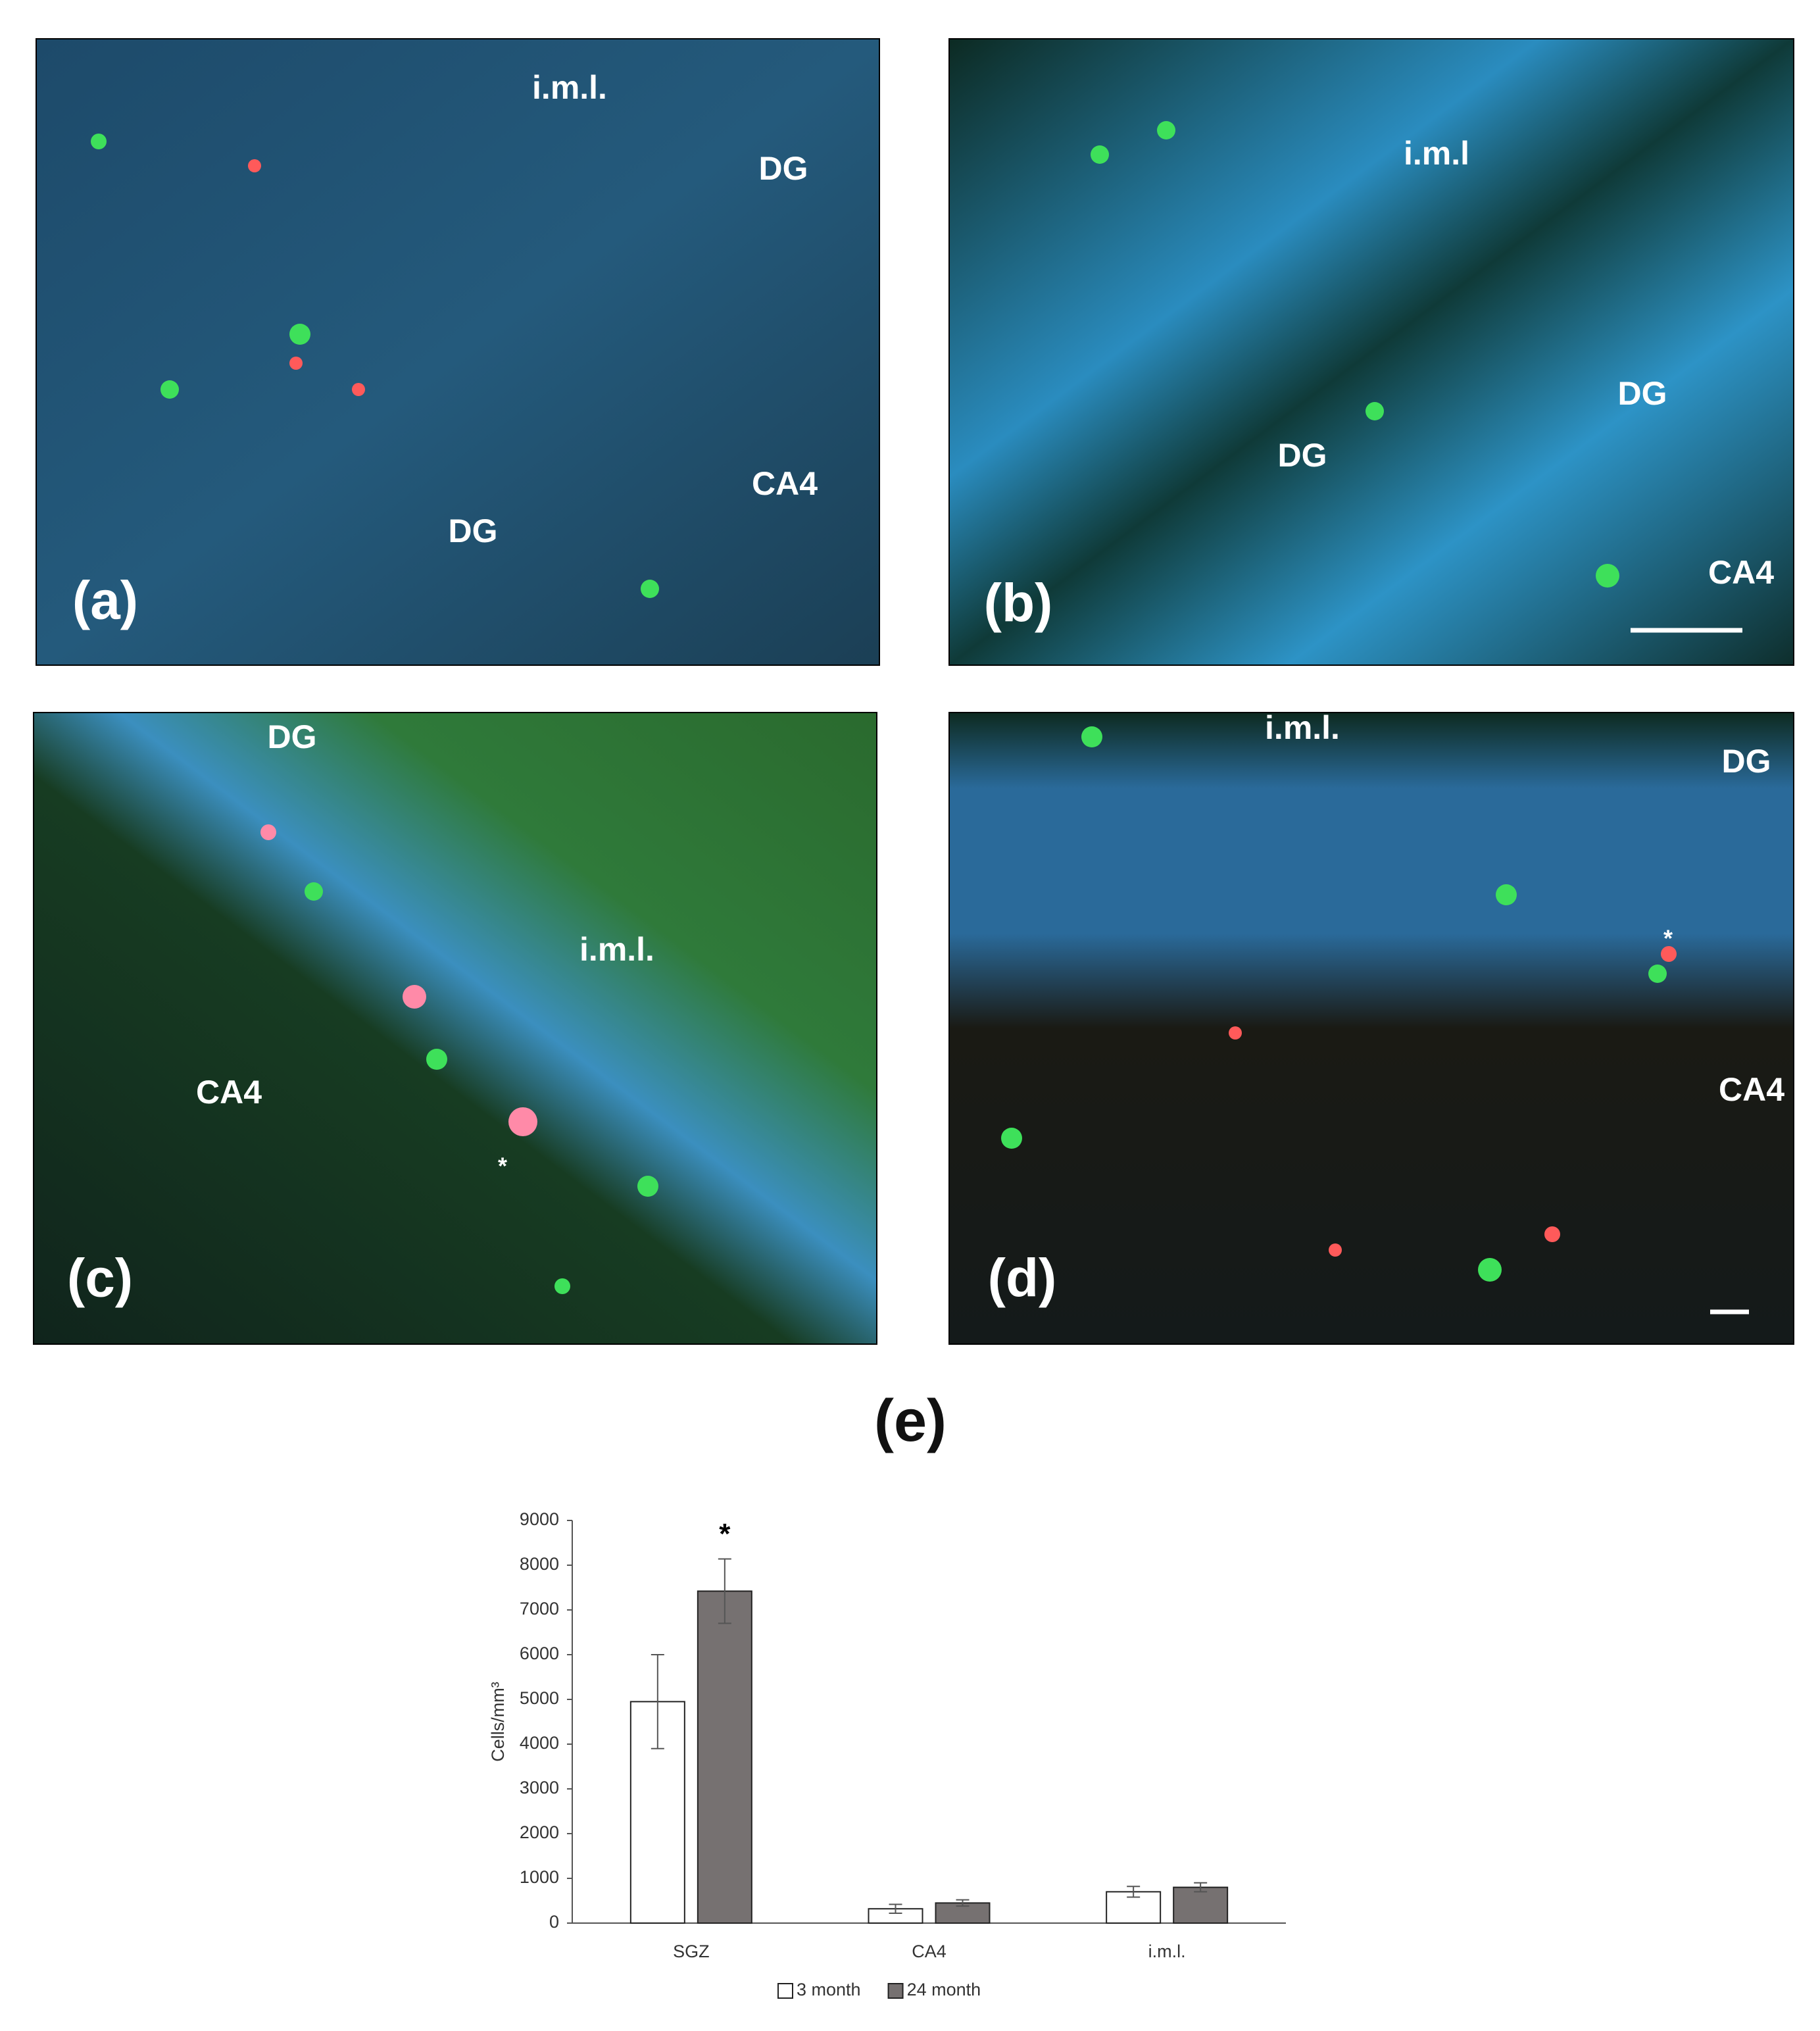 The image size is (1820, 2031). I want to click on y-tick-label: 2000, so click(539, 1832).